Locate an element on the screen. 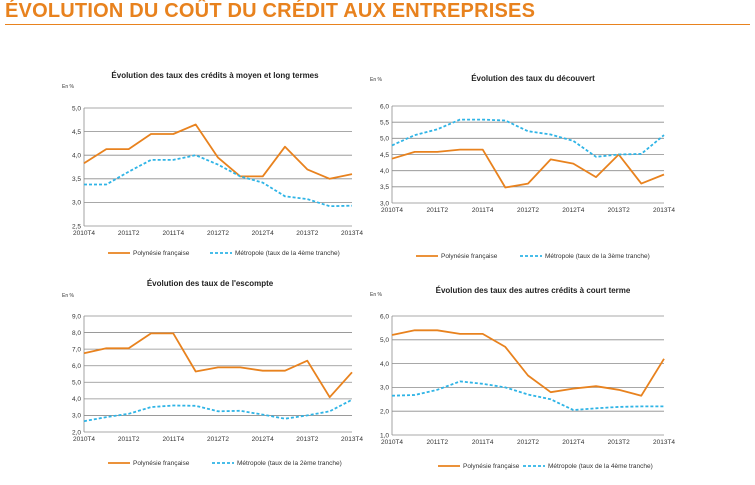 The image size is (755, 485). y-tick-label: 9,0 is located at coordinates (76, 316).